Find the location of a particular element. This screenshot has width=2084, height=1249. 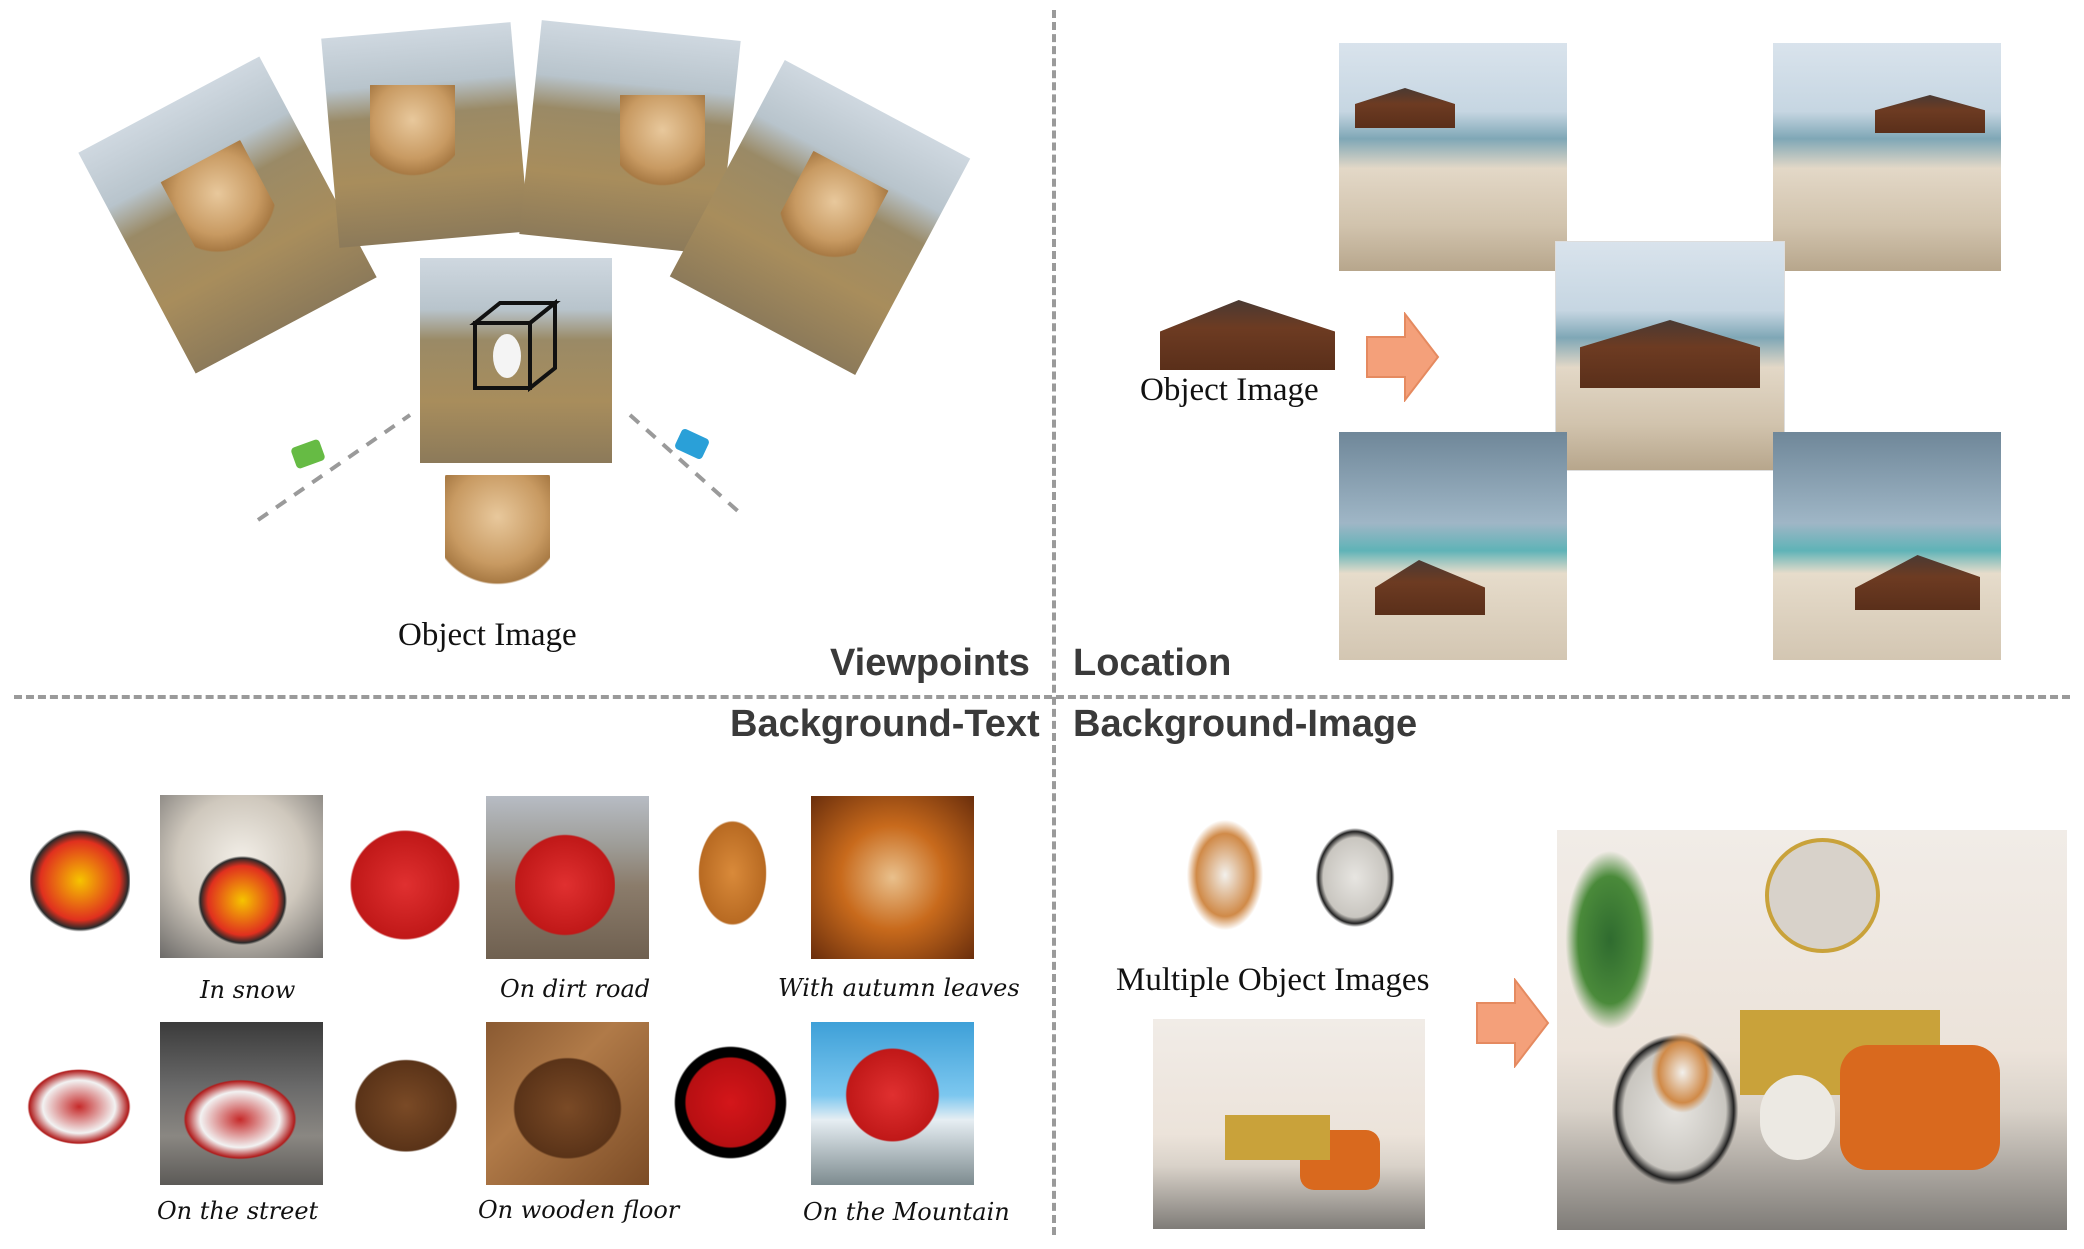

arrow-right-icon-location is located at coordinates (1403, 357).